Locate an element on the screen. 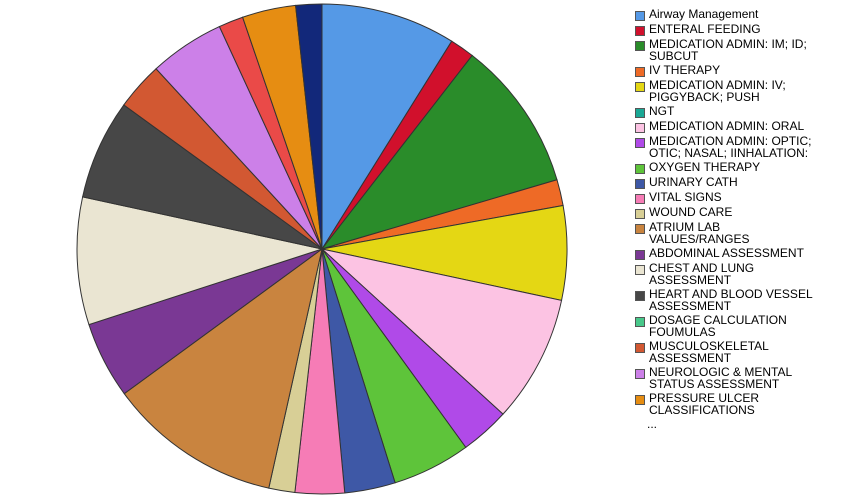 The image size is (850, 500). legend-label: VITAL SIGNS is located at coordinates (685, 197).